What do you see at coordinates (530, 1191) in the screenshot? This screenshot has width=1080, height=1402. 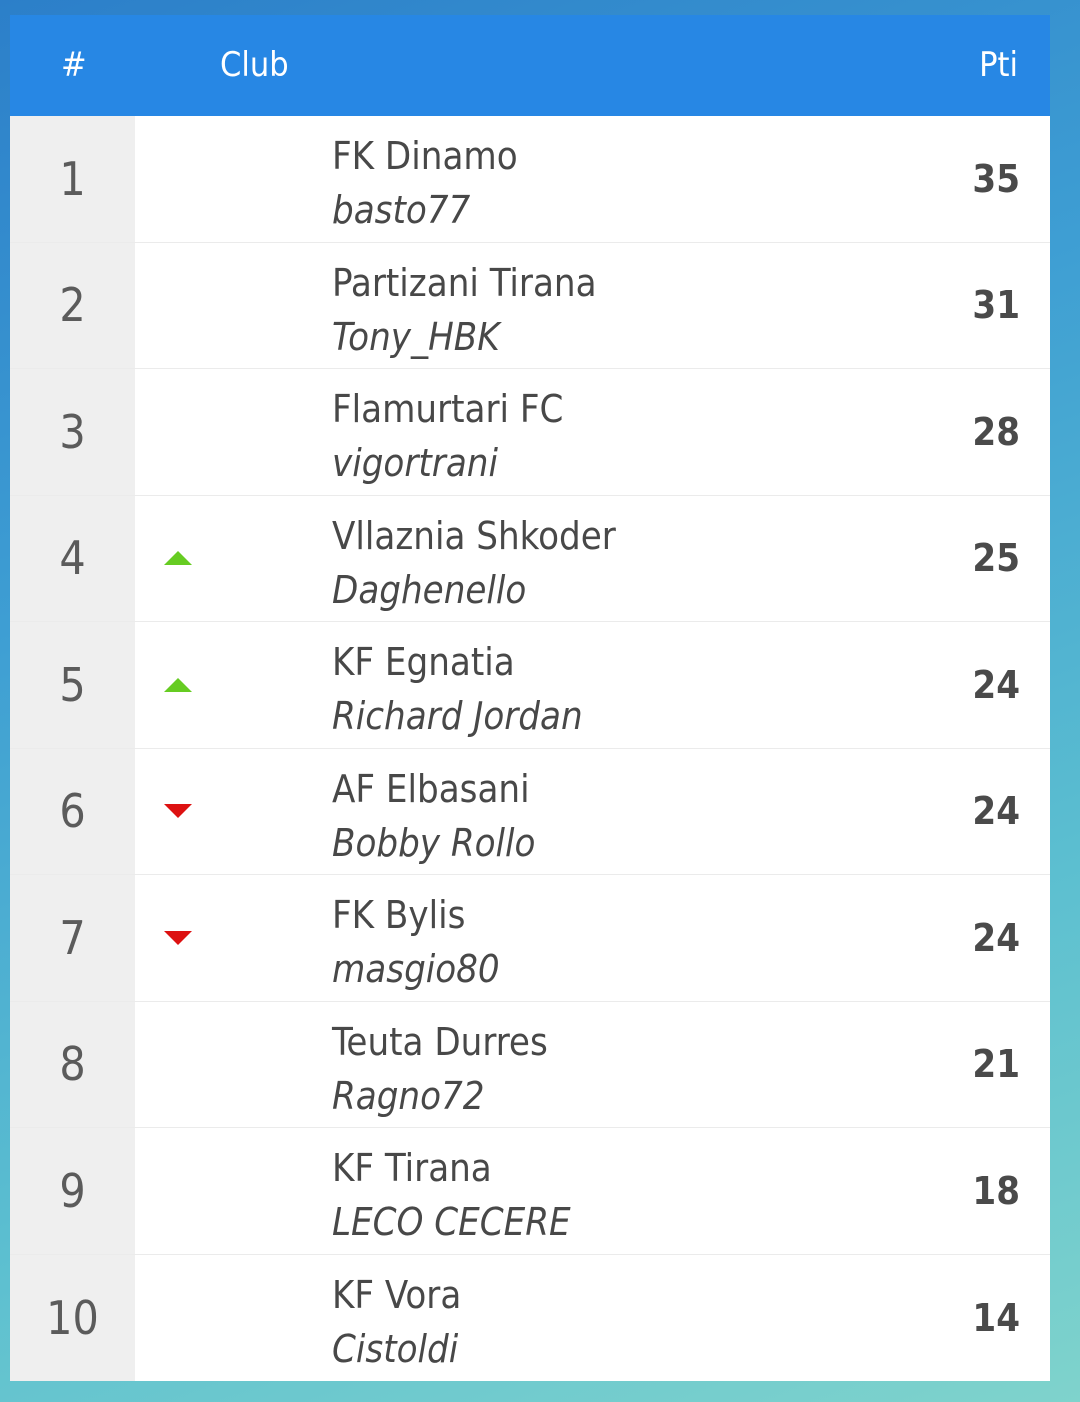 I see `table-row: 9 KF Tirana LECO CECERE 18` at bounding box center [530, 1191].